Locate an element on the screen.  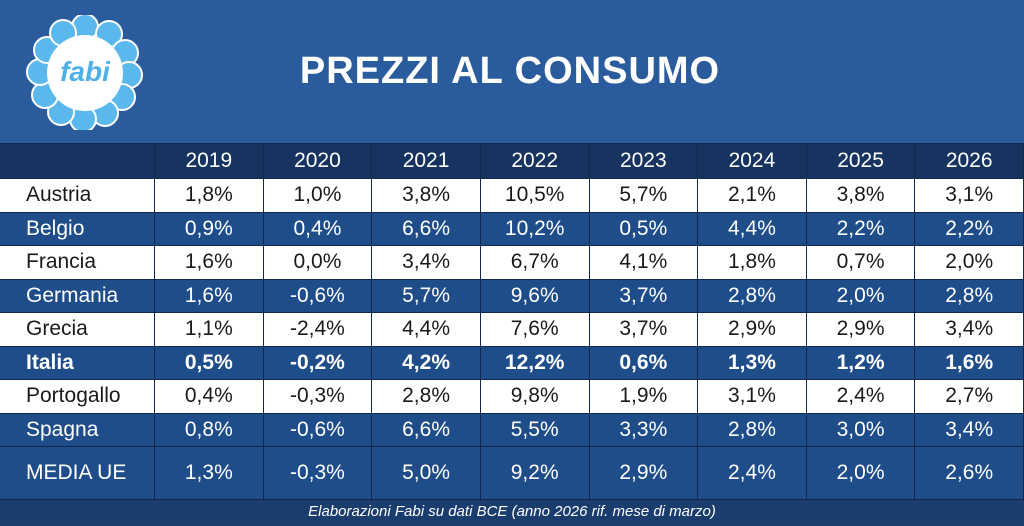
value-cell: 0,8% is located at coordinates (209, 430).